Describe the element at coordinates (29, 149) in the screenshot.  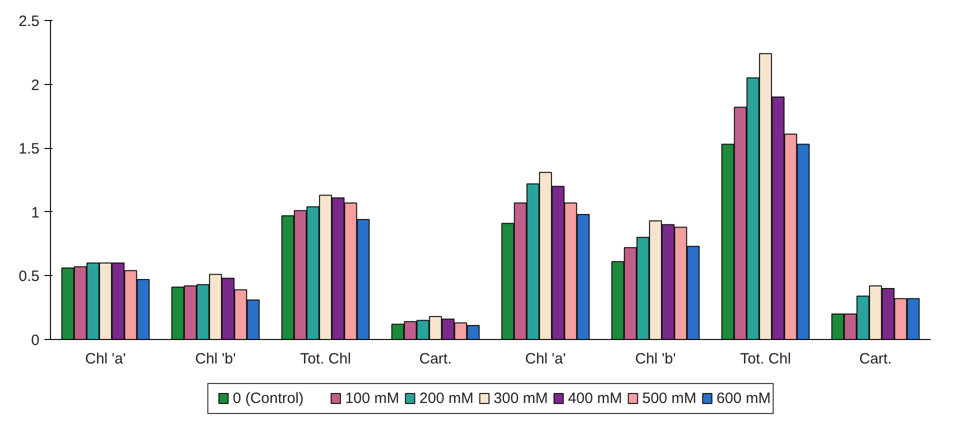
I see `y-tick-label: 1.5` at that location.